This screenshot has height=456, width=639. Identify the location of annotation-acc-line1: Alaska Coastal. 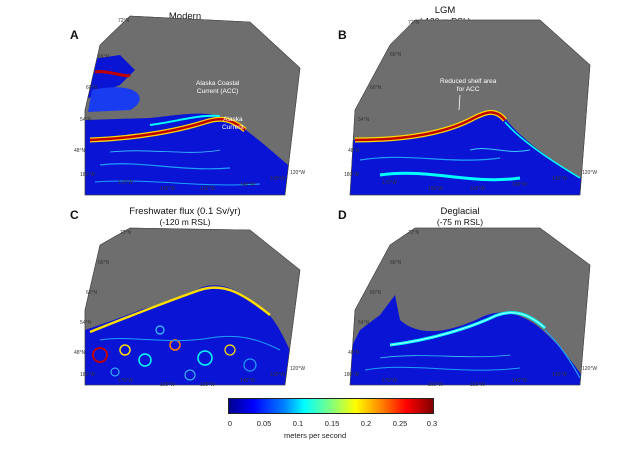
(218, 83).